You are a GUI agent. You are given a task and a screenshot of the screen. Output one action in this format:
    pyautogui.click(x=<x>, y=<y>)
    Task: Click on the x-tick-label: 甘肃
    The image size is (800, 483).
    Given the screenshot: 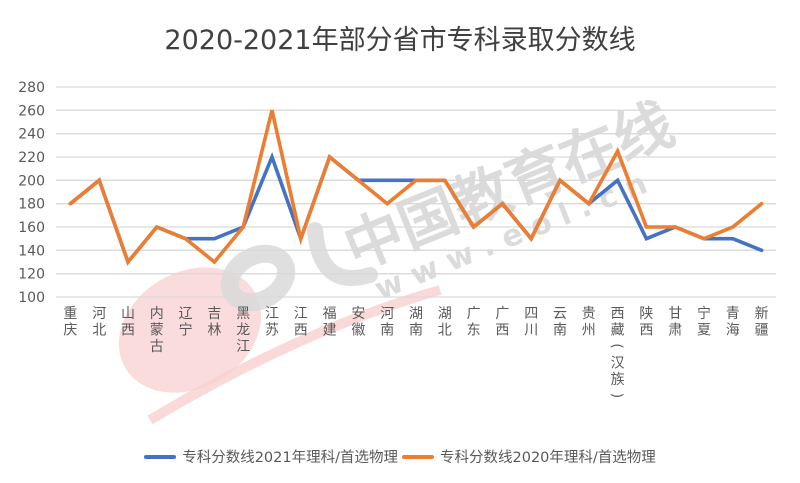 What is the action you would take?
    pyautogui.click(x=675, y=322)
    